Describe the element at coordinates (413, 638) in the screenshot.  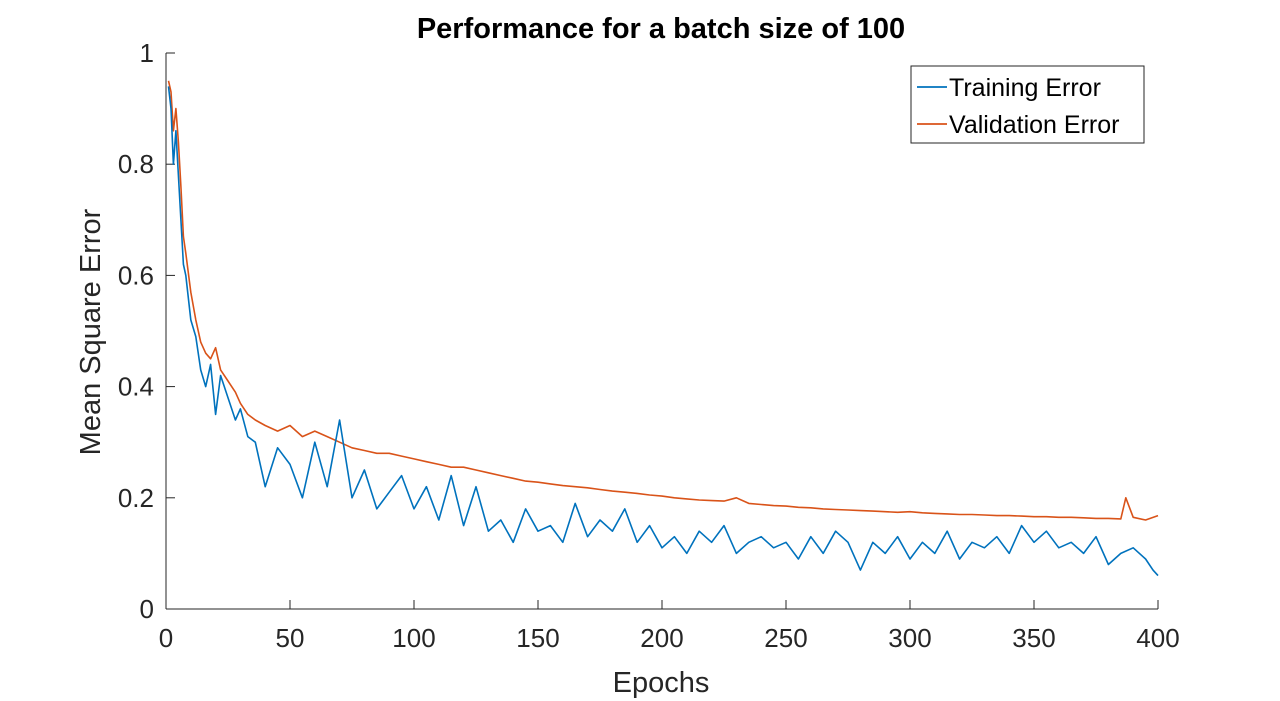
I see `x-tick-label: 100` at that location.